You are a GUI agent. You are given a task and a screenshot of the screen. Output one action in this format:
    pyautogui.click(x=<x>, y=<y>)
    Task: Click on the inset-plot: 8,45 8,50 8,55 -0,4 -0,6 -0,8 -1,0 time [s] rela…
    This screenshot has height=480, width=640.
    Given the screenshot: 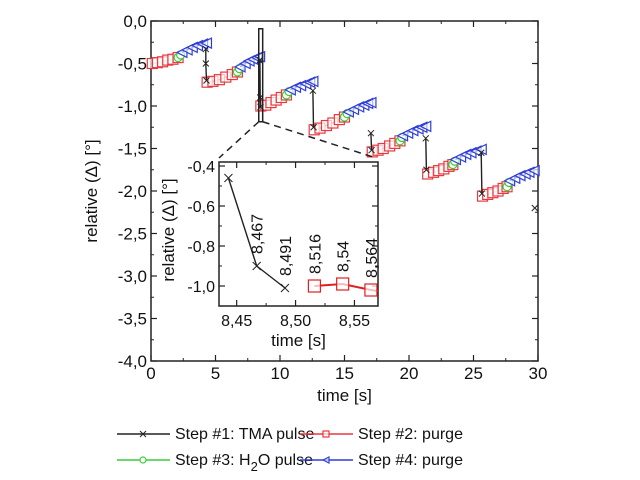 What is the action you would take?
    pyautogui.click(x=270, y=254)
    